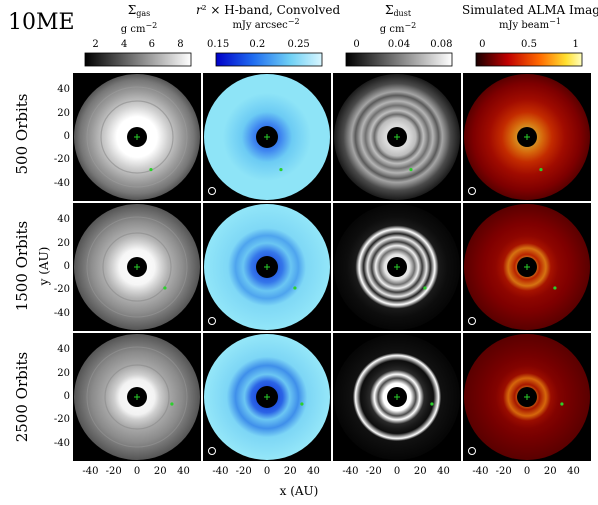  I want to click on colorbar-alma, so click(529, 59).